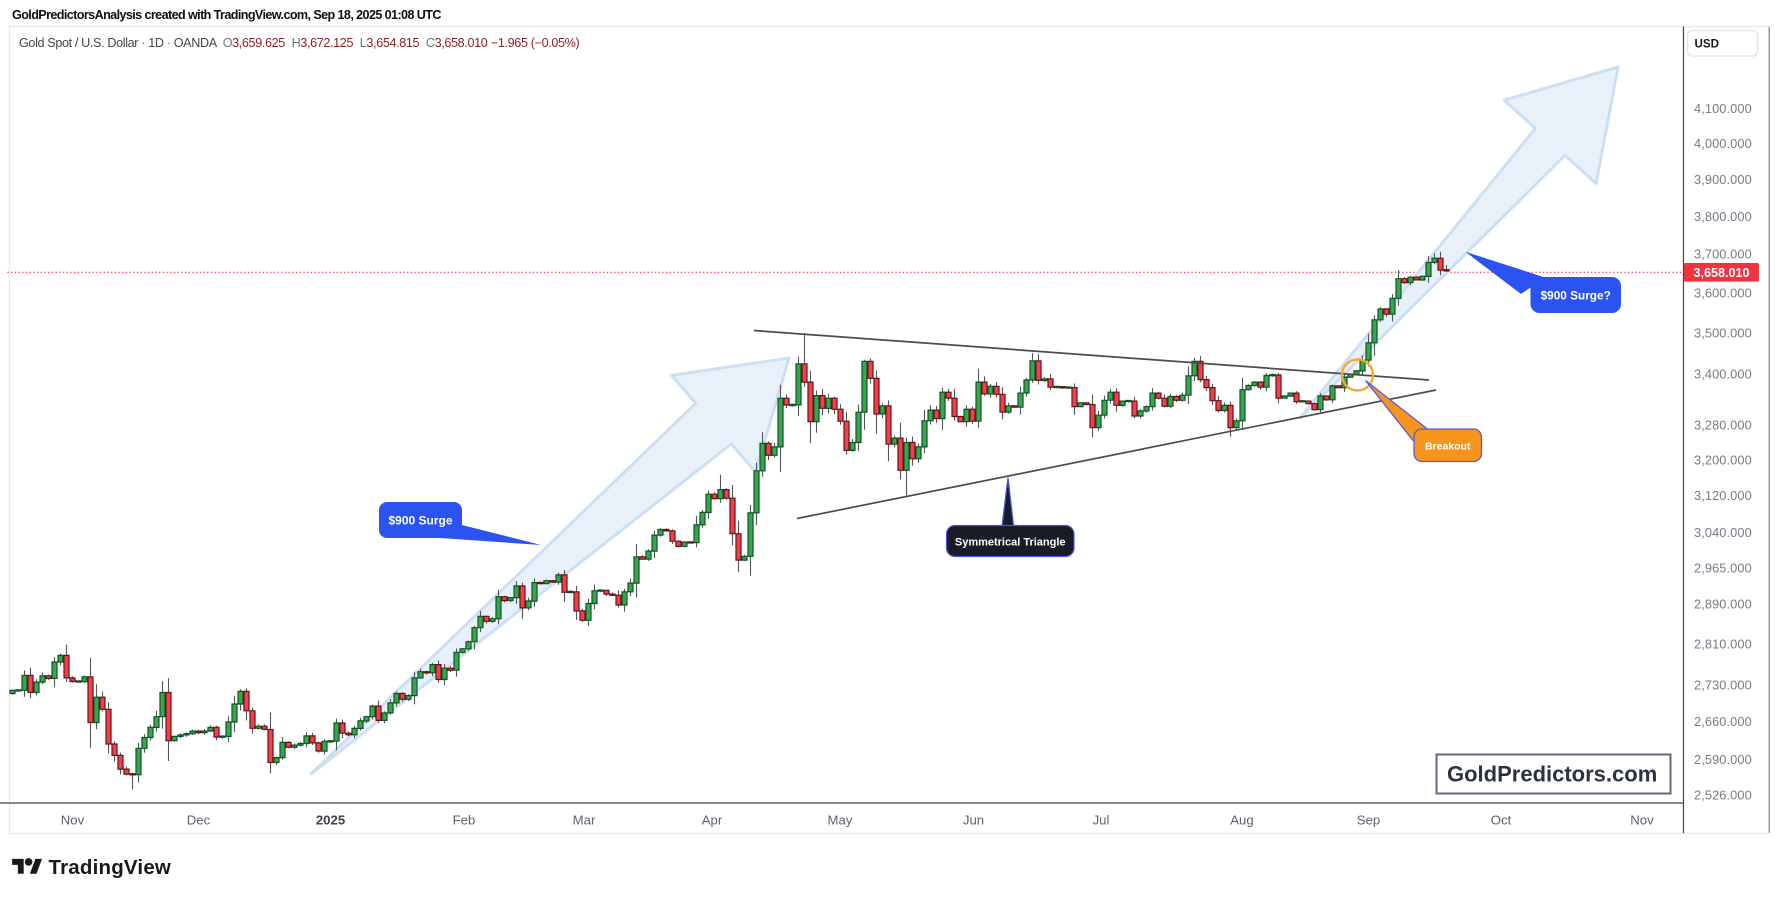 Image resolution: width=1775 pixels, height=897 pixels. What do you see at coordinates (1368, 820) in the screenshot?
I see `svg-text: Sep` at bounding box center [1368, 820].